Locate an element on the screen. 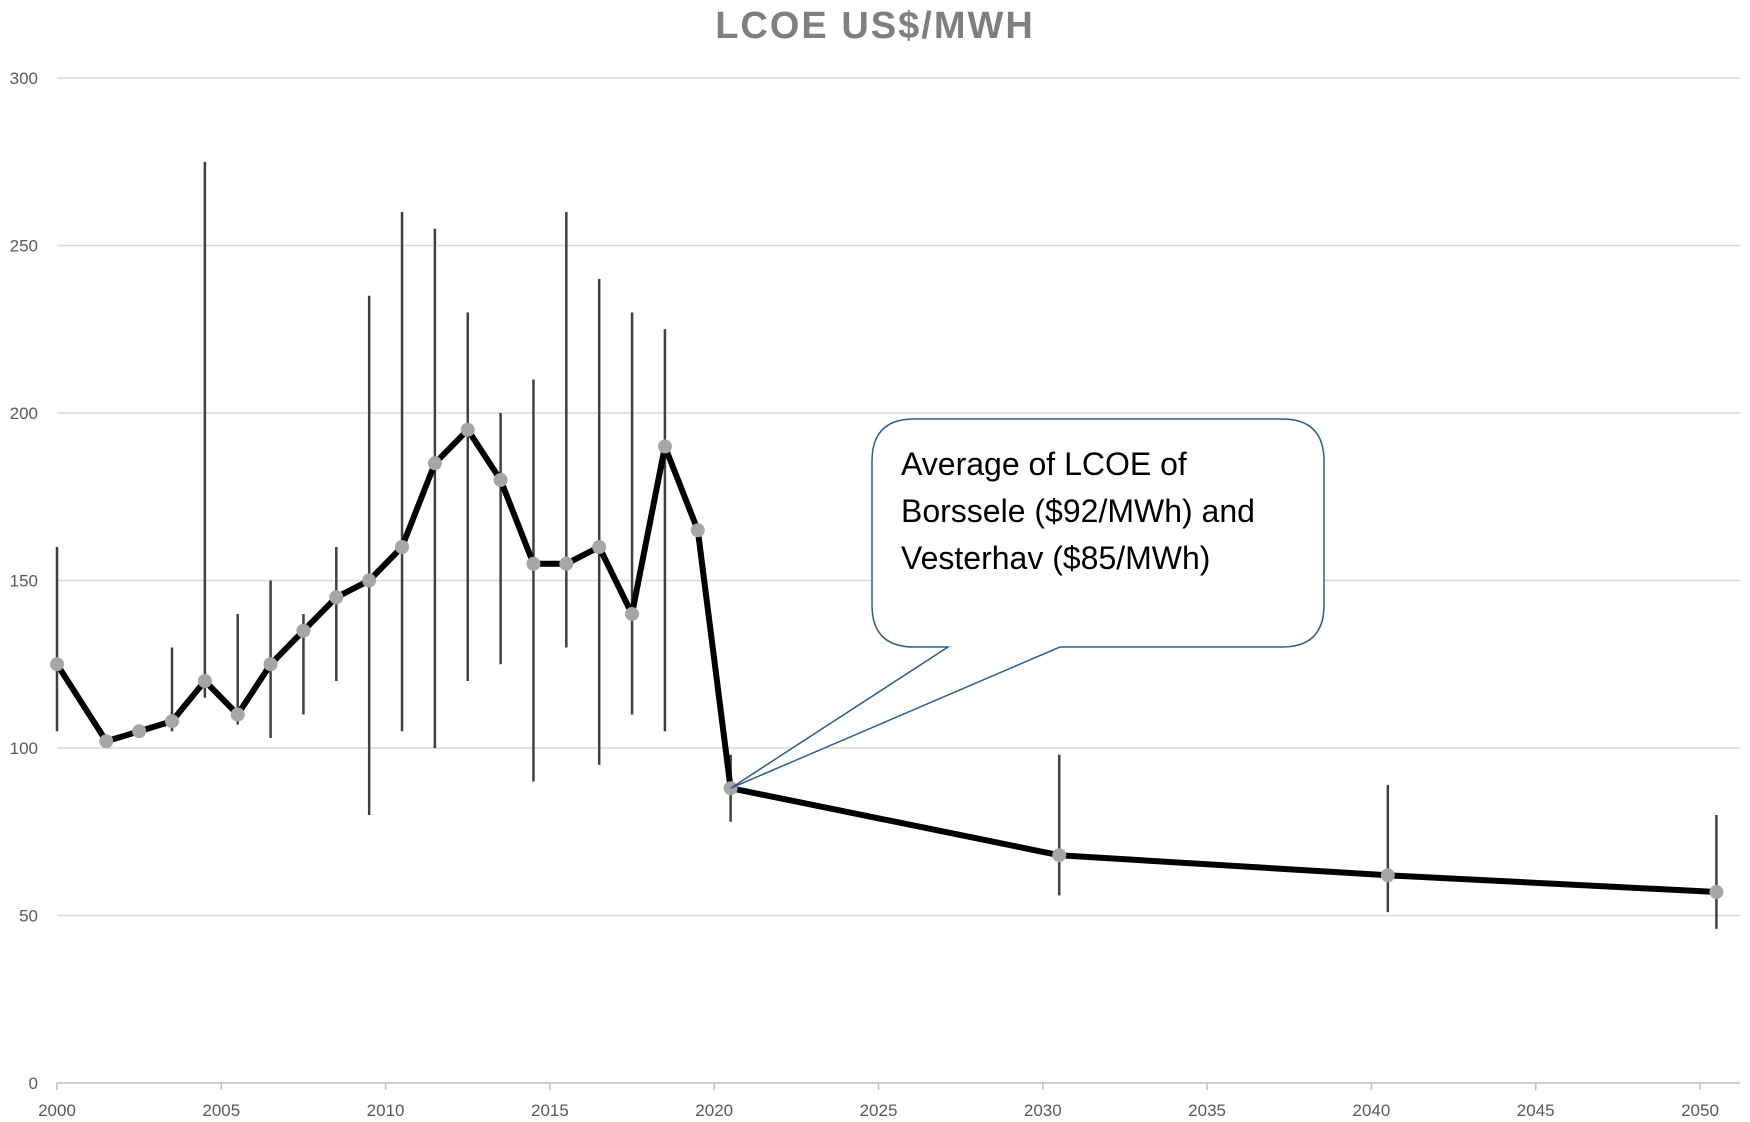  x-tick-label: 2045 is located at coordinates (1536, 1110).